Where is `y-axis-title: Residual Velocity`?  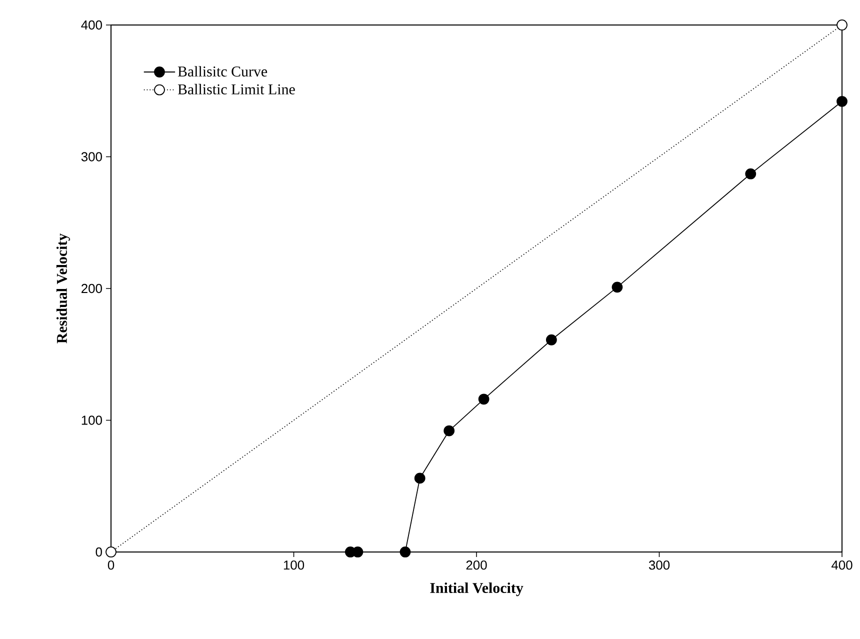 y-axis-title: Residual Velocity is located at coordinates (63, 288).